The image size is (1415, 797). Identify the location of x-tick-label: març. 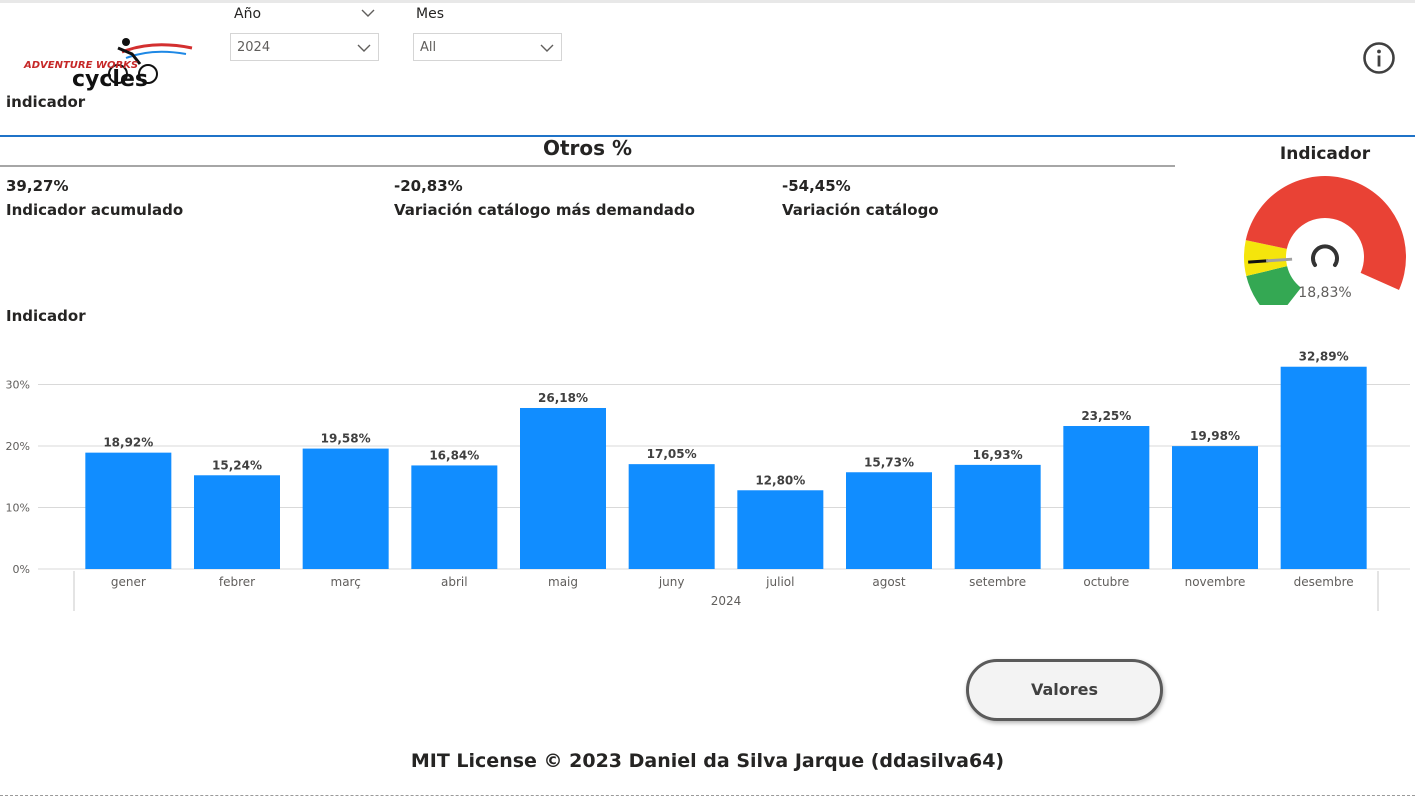
(346, 582).